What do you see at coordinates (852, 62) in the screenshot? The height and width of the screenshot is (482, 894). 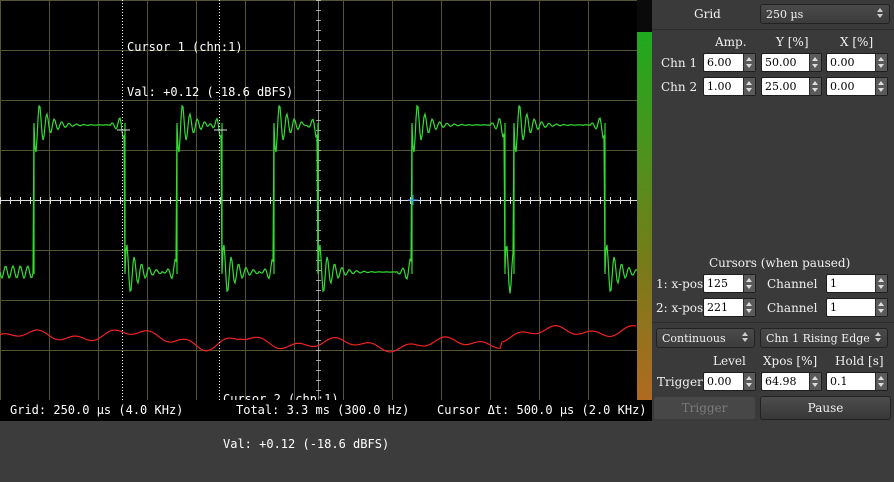 I see `channel-1-x-input` at bounding box center [852, 62].